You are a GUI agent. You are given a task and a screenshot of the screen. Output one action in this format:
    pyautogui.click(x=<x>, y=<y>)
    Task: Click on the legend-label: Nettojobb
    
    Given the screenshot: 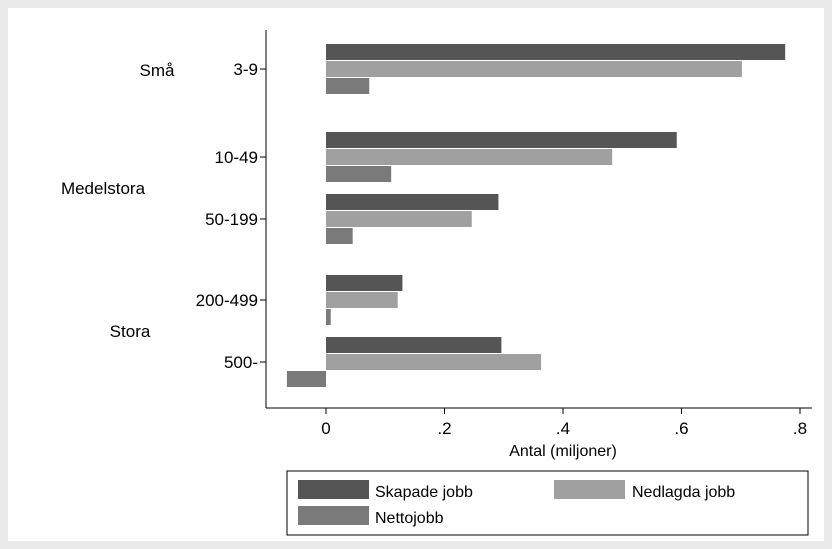 What is the action you would take?
    pyautogui.click(x=409, y=518)
    